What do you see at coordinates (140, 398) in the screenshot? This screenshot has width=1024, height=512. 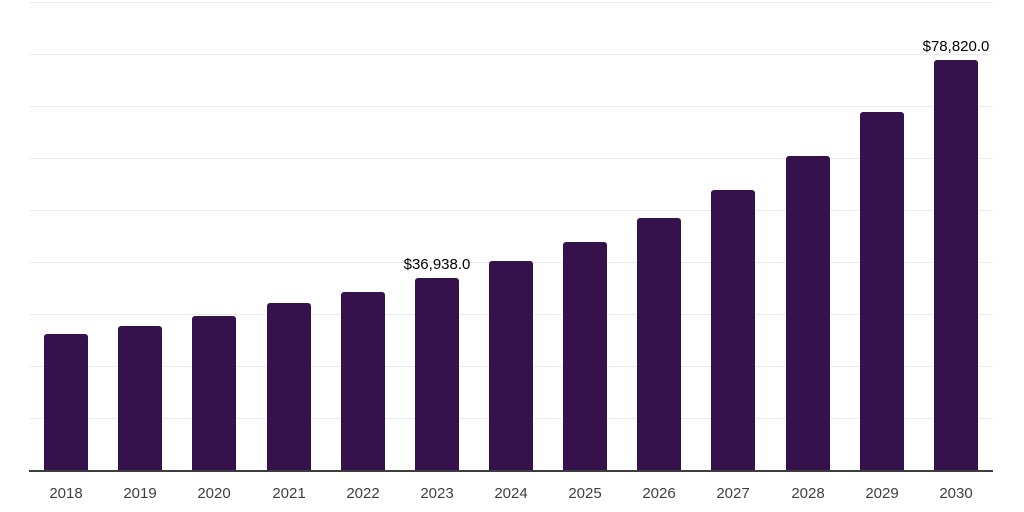 I see `bar-2019` at bounding box center [140, 398].